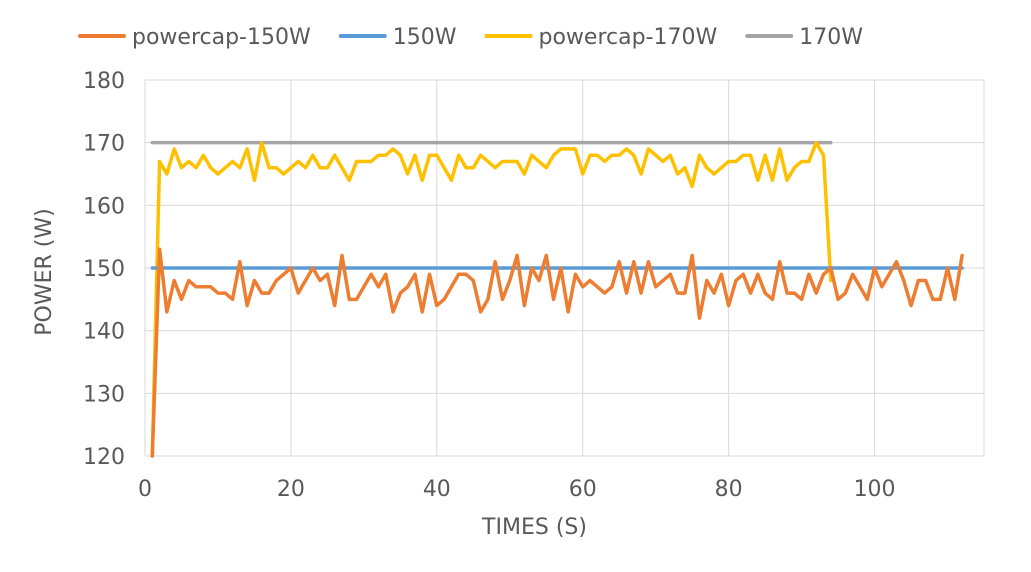  I want to click on legend-item: powercap-150W, so click(194, 37).